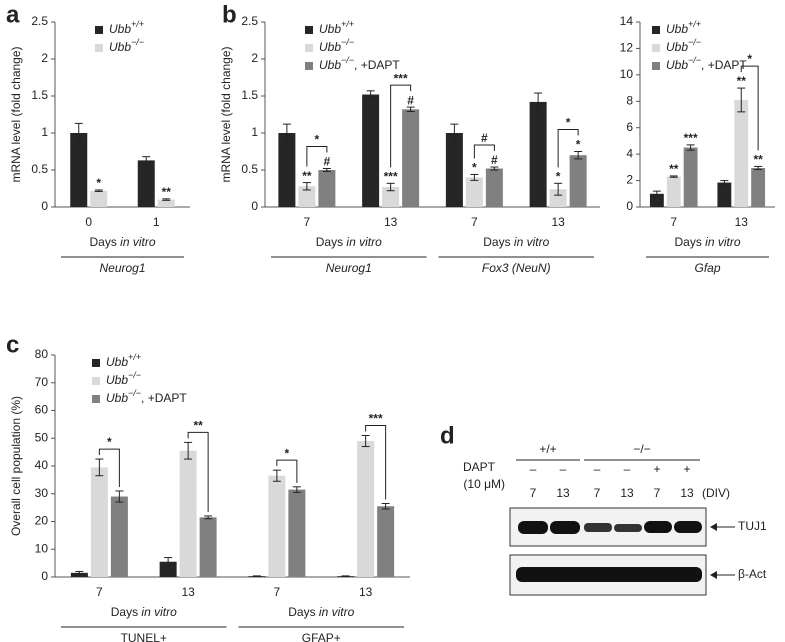 The image size is (785, 642). What do you see at coordinates (410, 100) in the screenshot?
I see `significance-mark: #` at bounding box center [410, 100].